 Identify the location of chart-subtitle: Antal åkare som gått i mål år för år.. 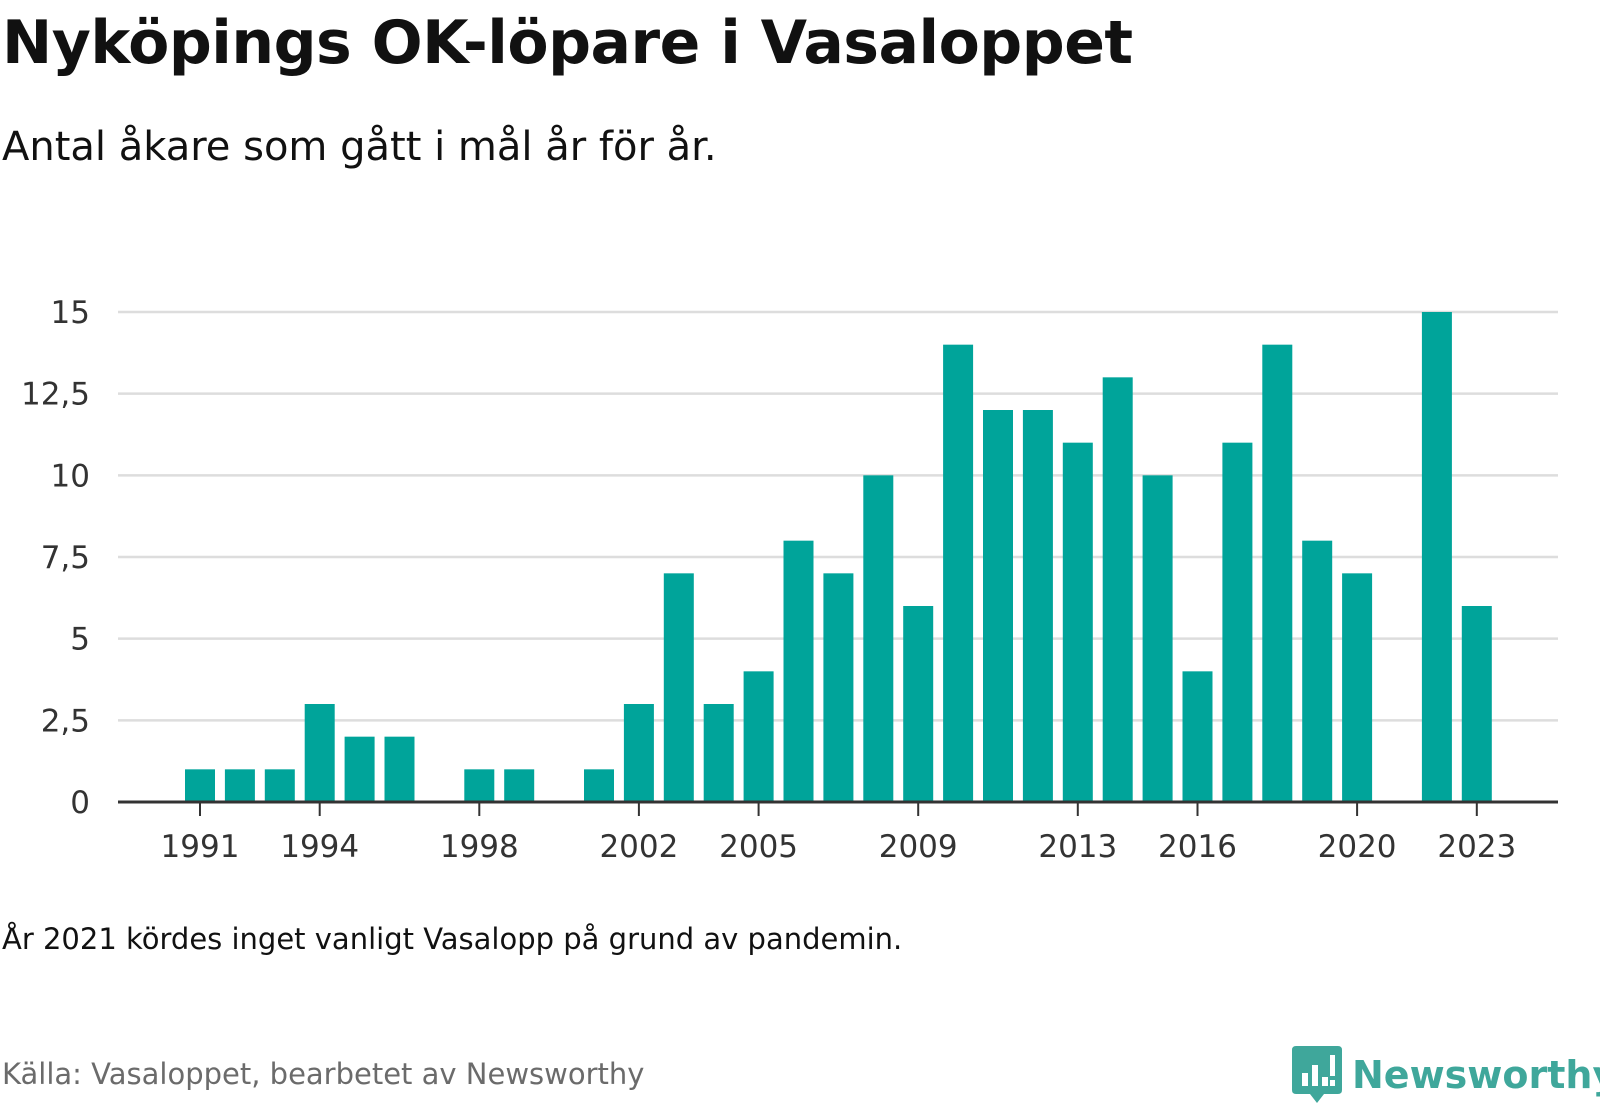
(359, 147).